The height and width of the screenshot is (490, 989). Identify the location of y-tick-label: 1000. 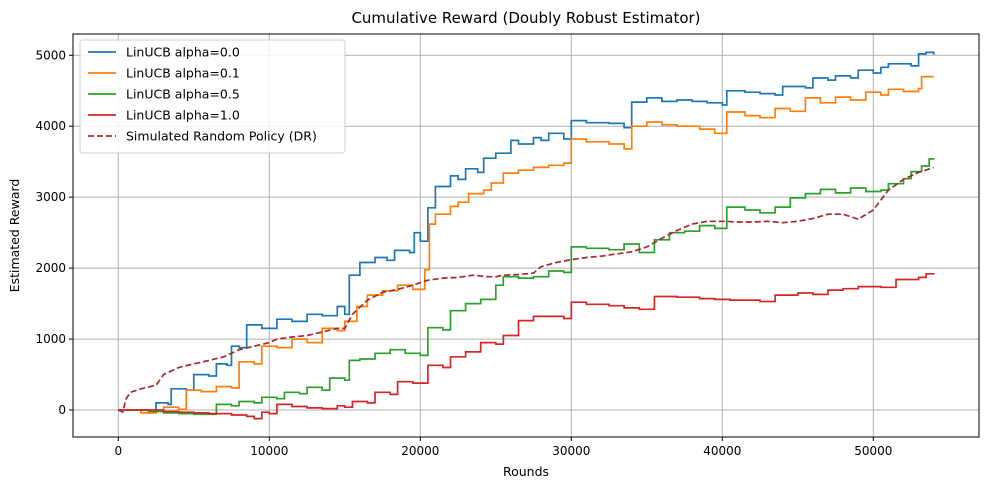
(50, 339).